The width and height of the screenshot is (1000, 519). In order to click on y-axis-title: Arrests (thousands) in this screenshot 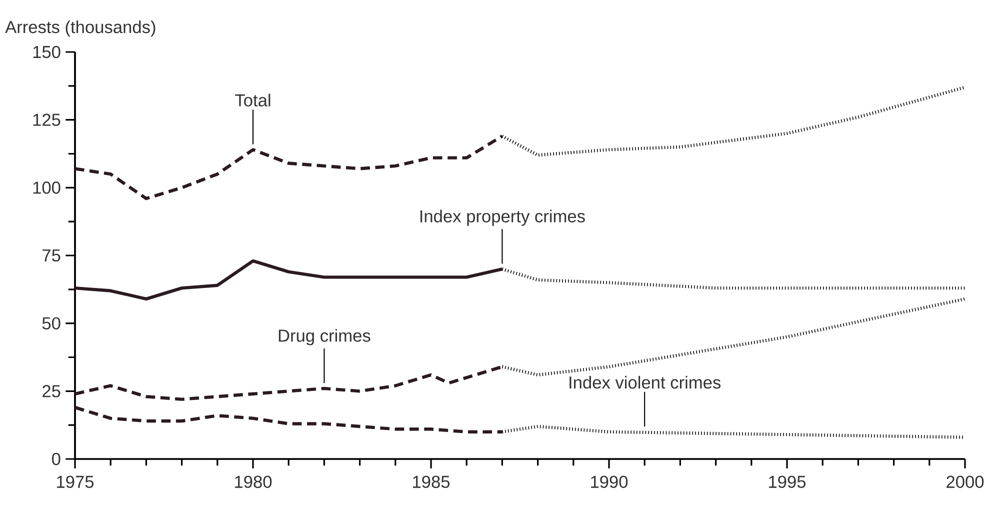, I will do `click(80, 28)`.